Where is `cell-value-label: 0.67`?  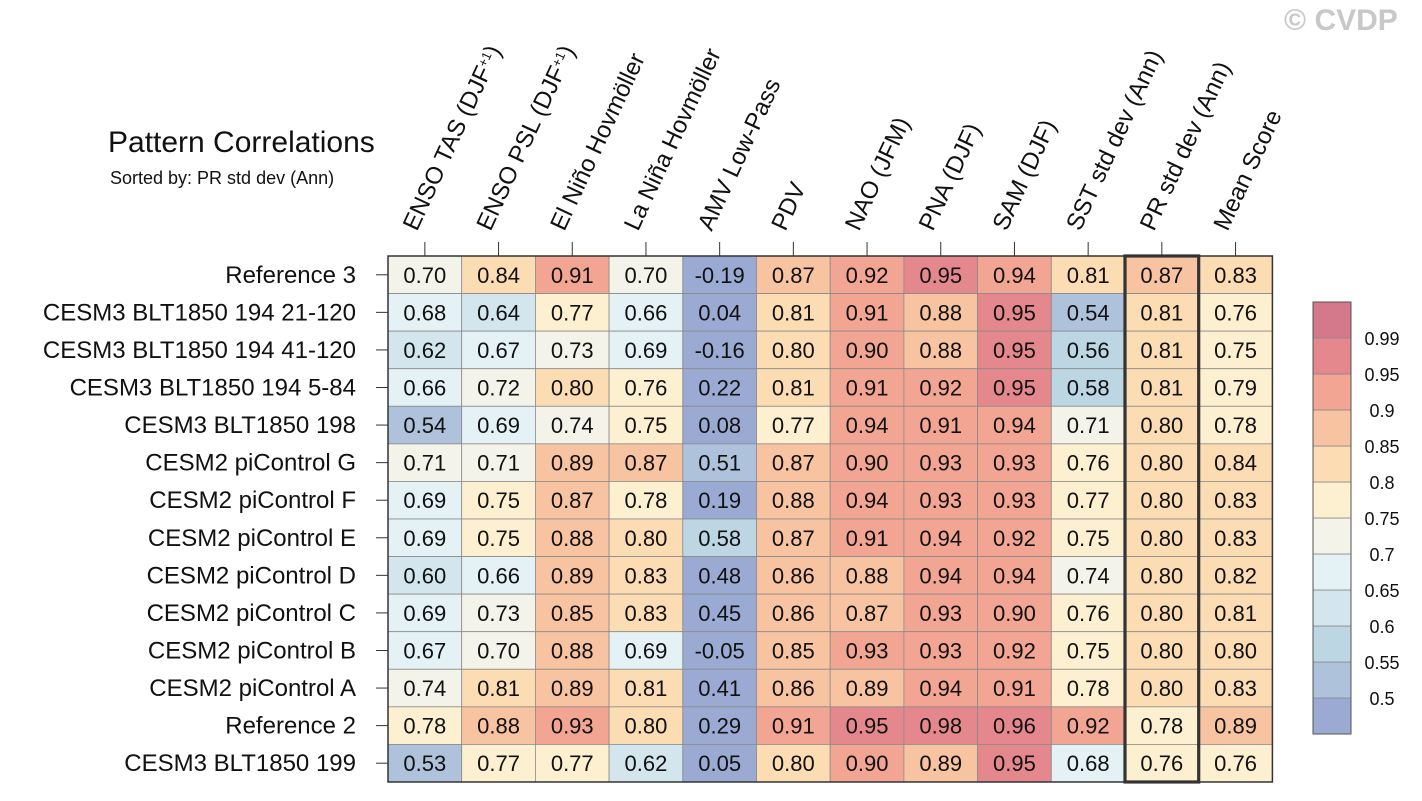 cell-value-label: 0.67 is located at coordinates (424, 650).